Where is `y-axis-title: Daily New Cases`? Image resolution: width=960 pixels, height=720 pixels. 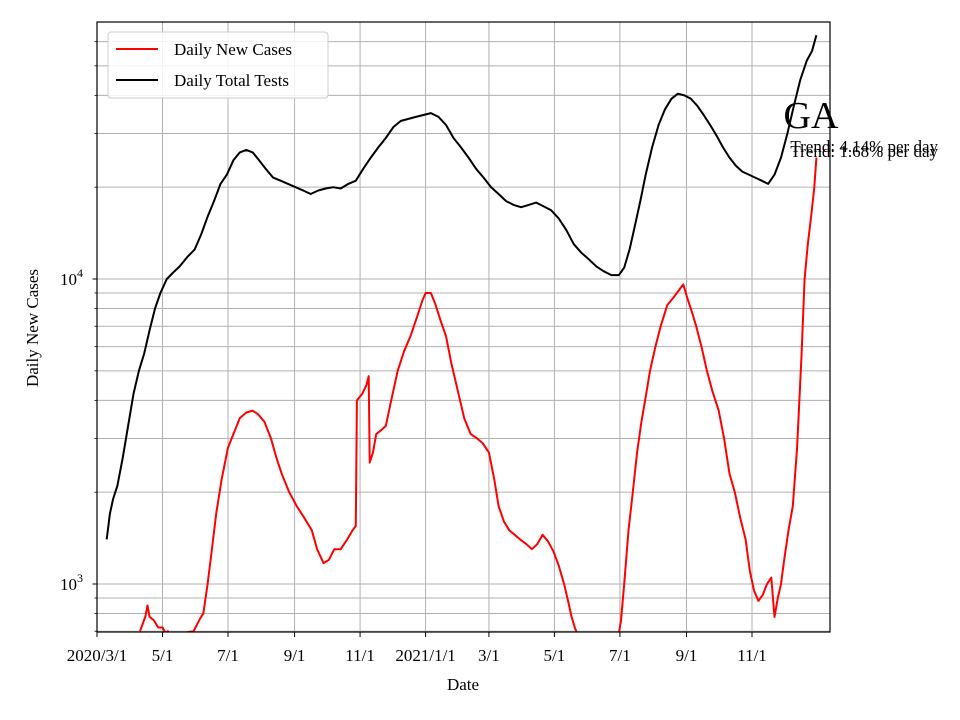 y-axis-title: Daily New Cases is located at coordinates (32, 328).